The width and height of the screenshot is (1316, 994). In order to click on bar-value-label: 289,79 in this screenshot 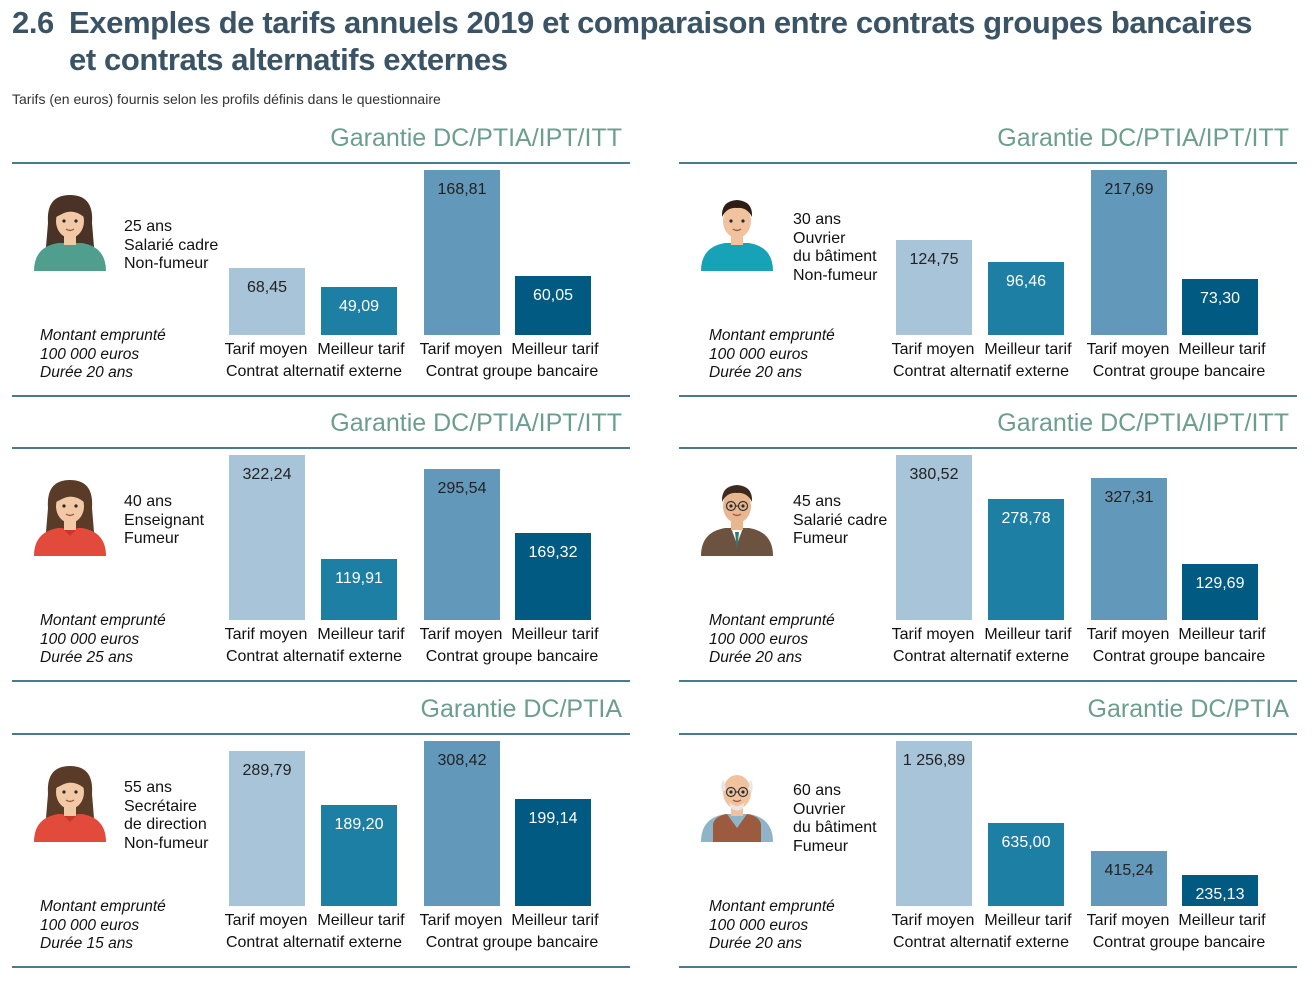, I will do `click(267, 770)`.